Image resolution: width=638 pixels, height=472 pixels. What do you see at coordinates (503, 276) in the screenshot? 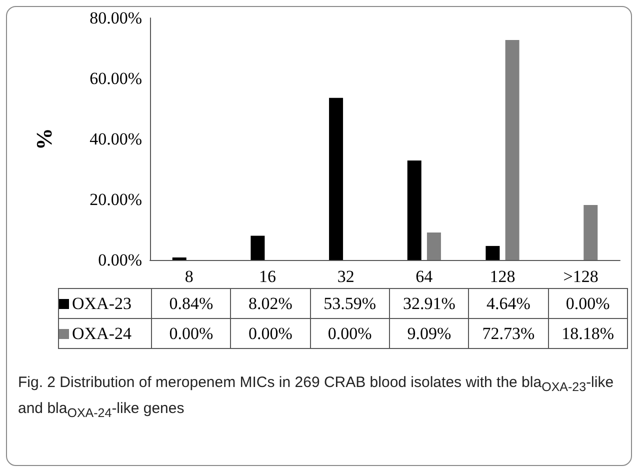
I see `x-tick-label: 128` at bounding box center [503, 276].